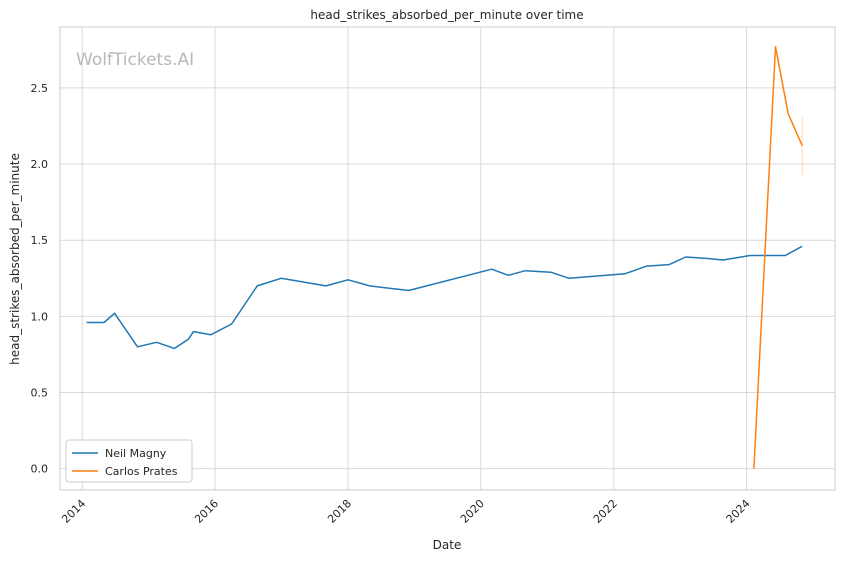 The height and width of the screenshot is (561, 844). What do you see at coordinates (129, 461) in the screenshot?
I see `legend: Neil Magny Carlos Prates` at bounding box center [129, 461].